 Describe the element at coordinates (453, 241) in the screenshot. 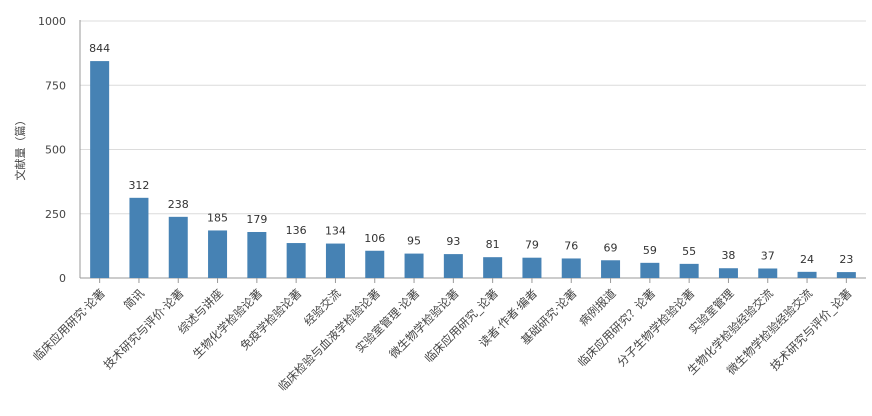

I see `data-label: 93` at that location.